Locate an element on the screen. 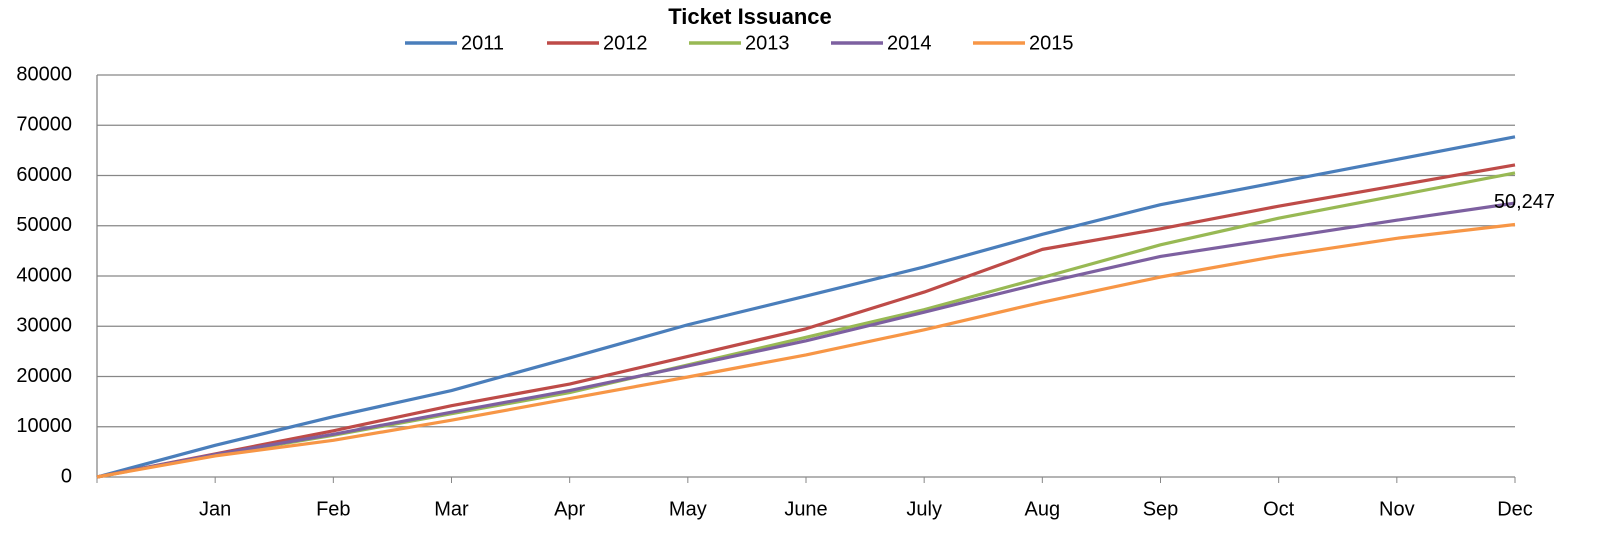  x-tick-label: Nov is located at coordinates (1397, 509).